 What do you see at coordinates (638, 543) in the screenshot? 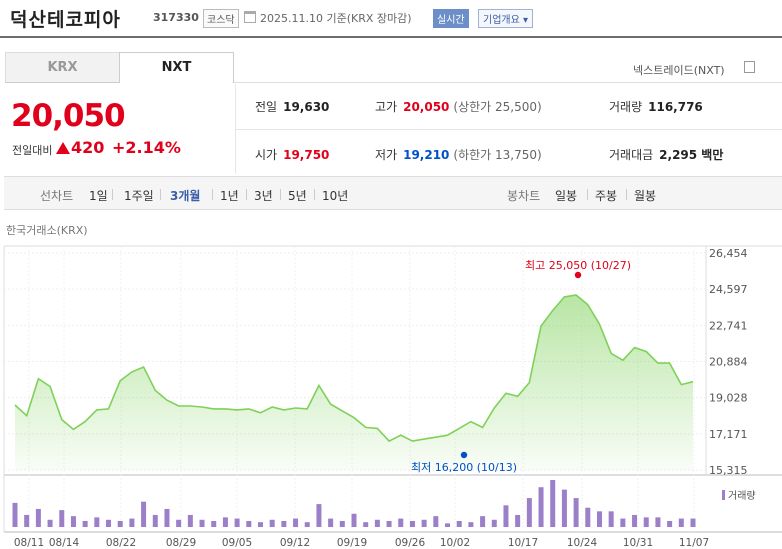
I see `x-tick-label: 10/31` at bounding box center [638, 543].